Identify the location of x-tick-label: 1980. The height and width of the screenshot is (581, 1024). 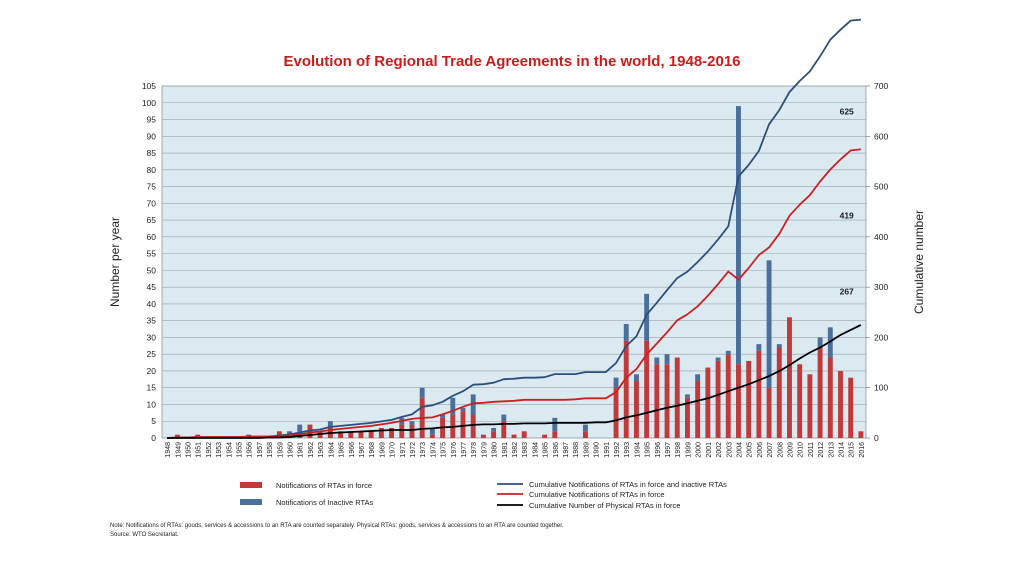
(495, 450).